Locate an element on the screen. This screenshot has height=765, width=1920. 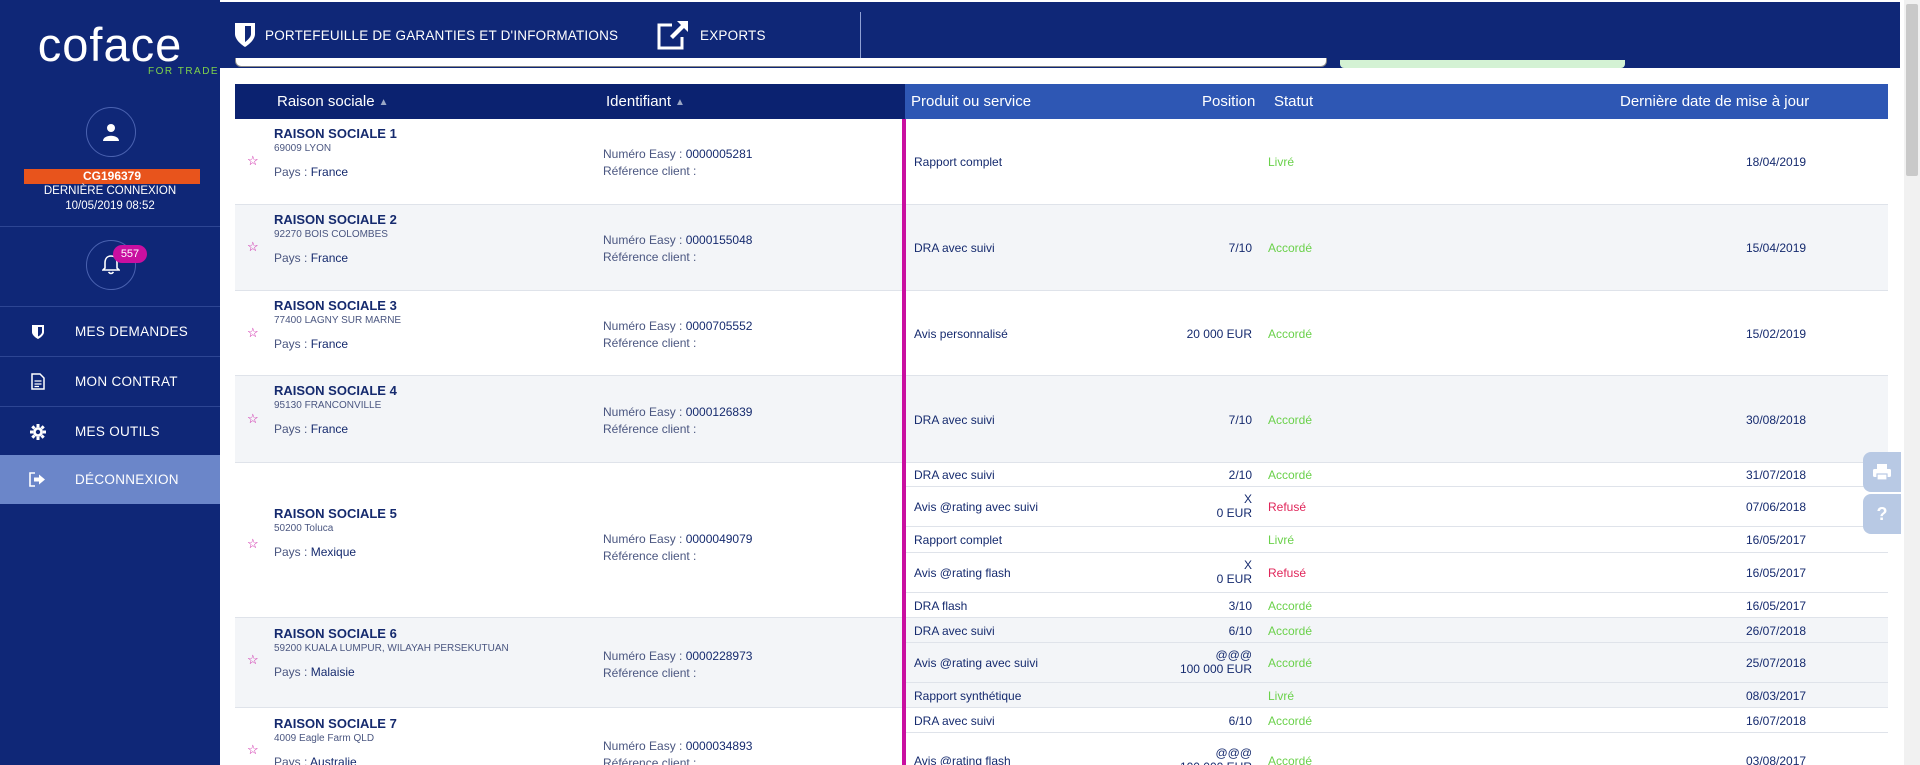
company-name: RAISON SOCIALE 5 is located at coordinates (335, 513).